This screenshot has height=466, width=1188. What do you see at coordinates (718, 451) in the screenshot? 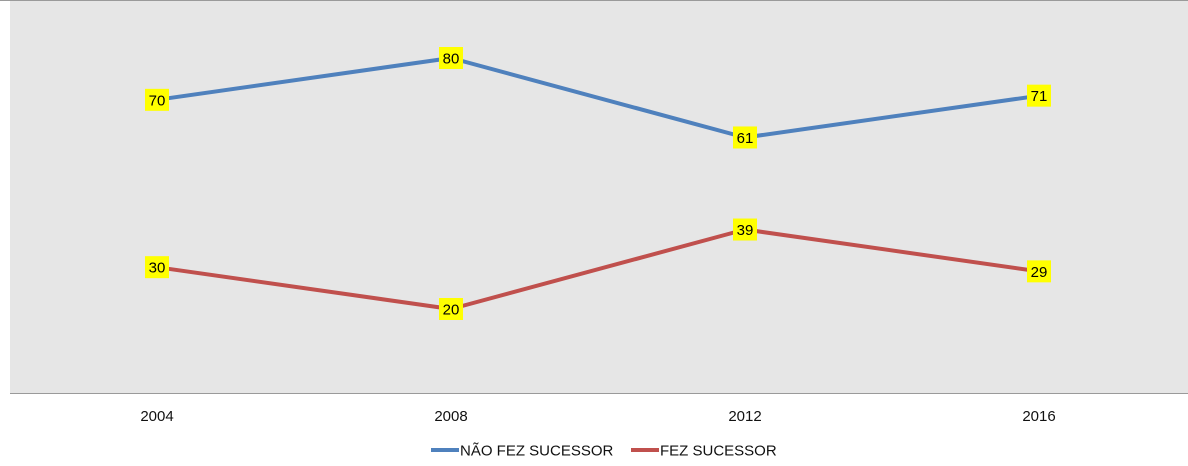
I see `legend-label: FEZ SUCESSOR` at bounding box center [718, 451].